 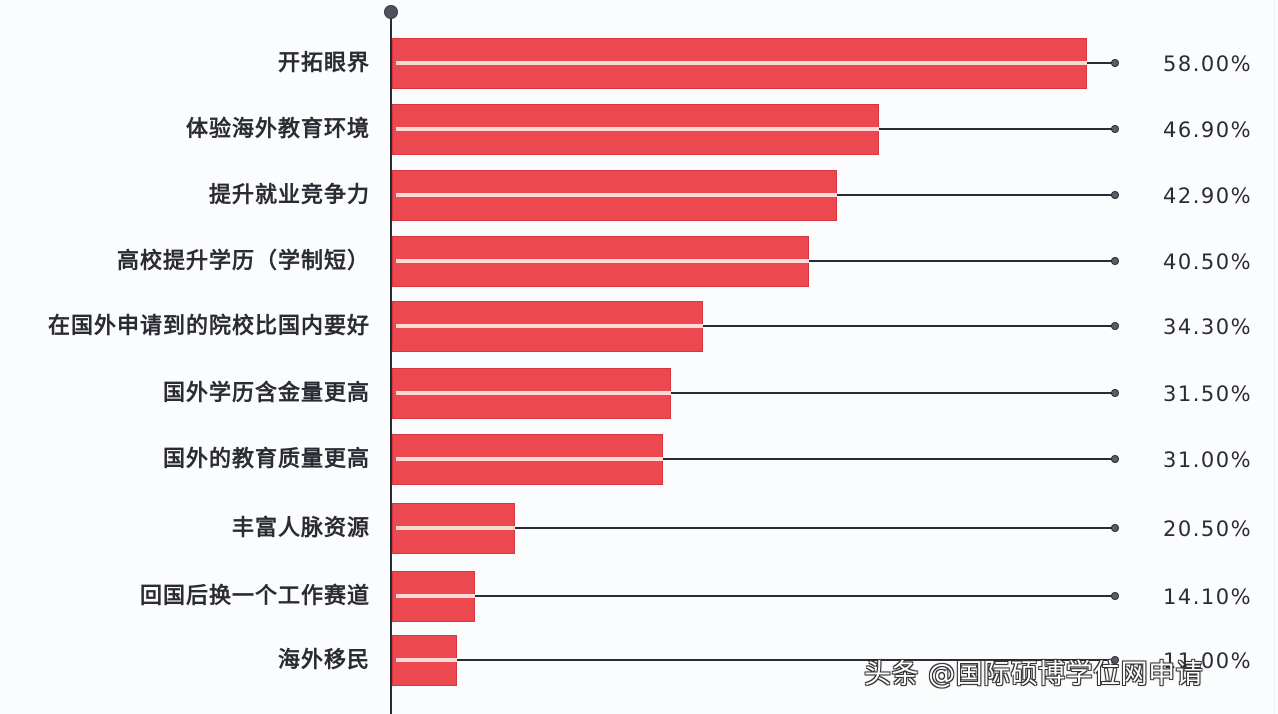 I want to click on value-label: 31.50%, so click(x=1208, y=394).